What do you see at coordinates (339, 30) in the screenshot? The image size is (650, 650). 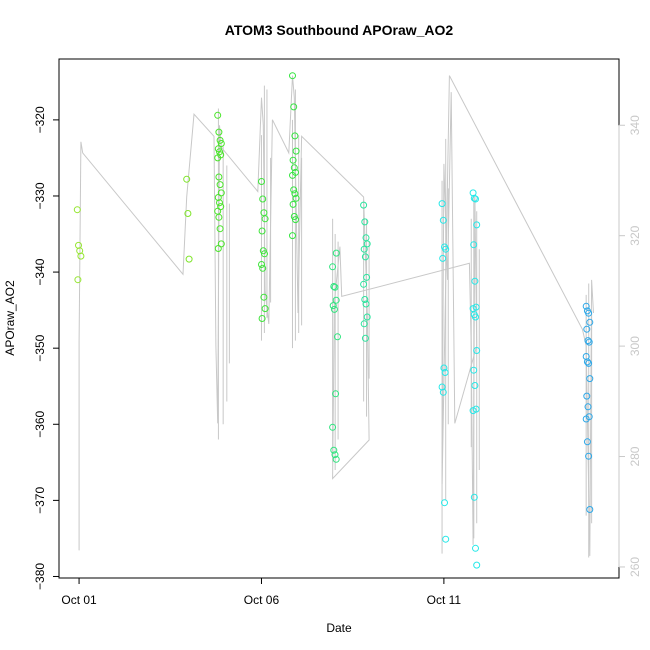 I see `chart-title: ATOM3 Southbound APOraw_AO2` at bounding box center [339, 30].